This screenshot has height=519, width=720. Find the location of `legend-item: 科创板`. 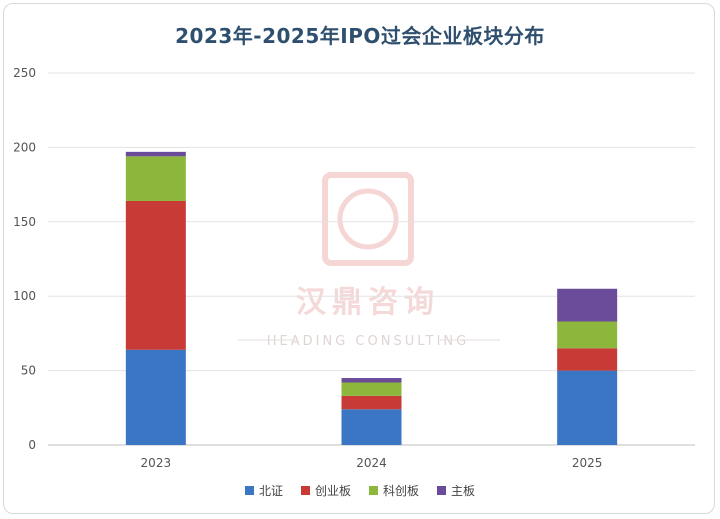

legend-item: 科创板 is located at coordinates (394, 490).